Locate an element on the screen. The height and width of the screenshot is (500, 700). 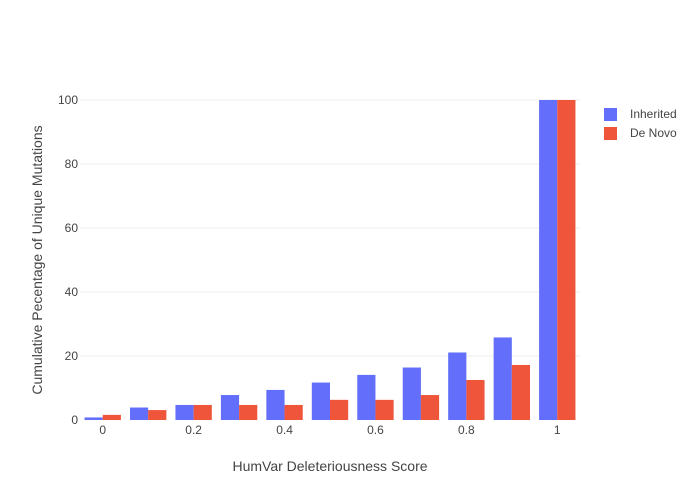
x-tick-label: 1 is located at coordinates (557, 430).